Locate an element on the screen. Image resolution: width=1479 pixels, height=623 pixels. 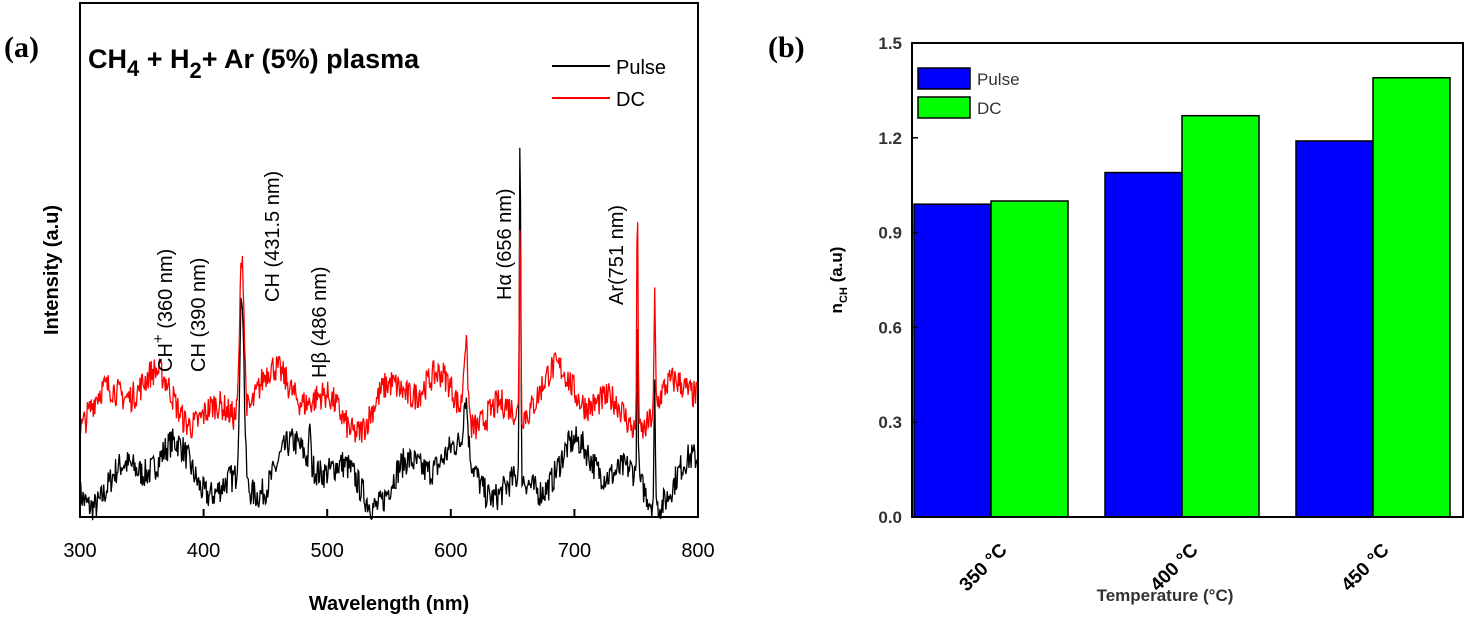
x-tick-label: 350 °C is located at coordinates (984, 568).